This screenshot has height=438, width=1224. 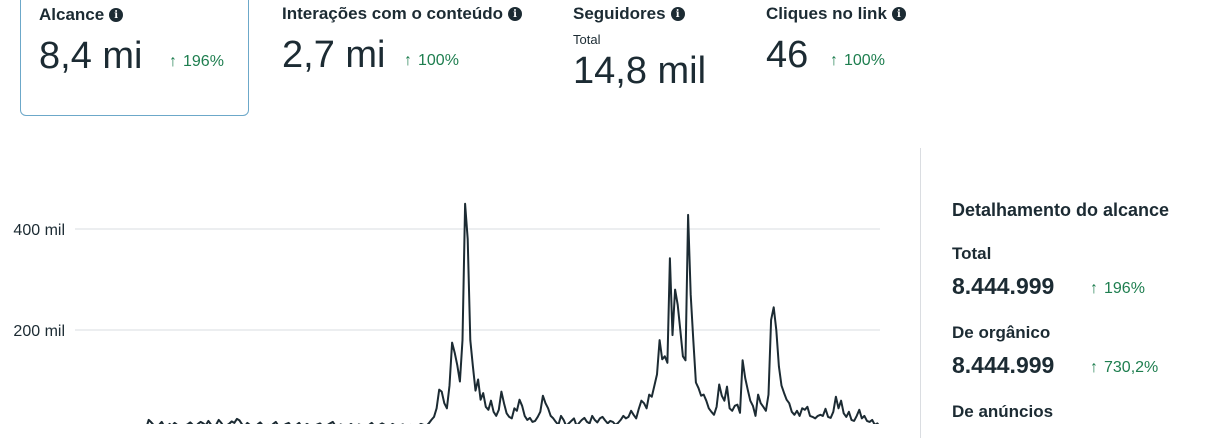 I want to click on metric-delta: ↑ 196%, so click(x=196, y=62).